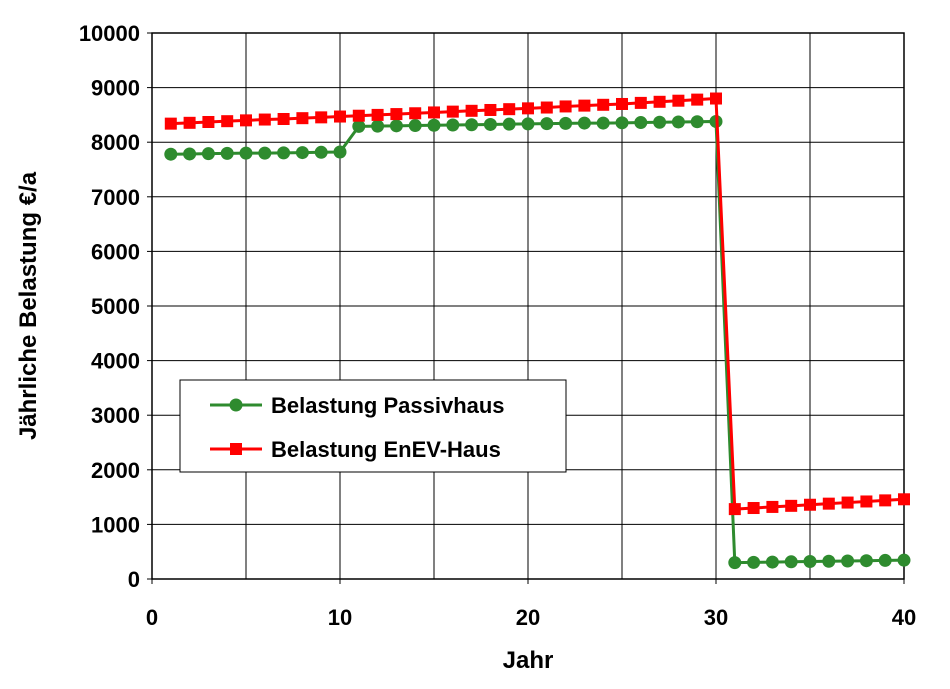 Image resolution: width=950 pixels, height=689 pixels. What do you see at coordinates (152, 617) in the screenshot?
I see `x-tick-label: 0` at bounding box center [152, 617].